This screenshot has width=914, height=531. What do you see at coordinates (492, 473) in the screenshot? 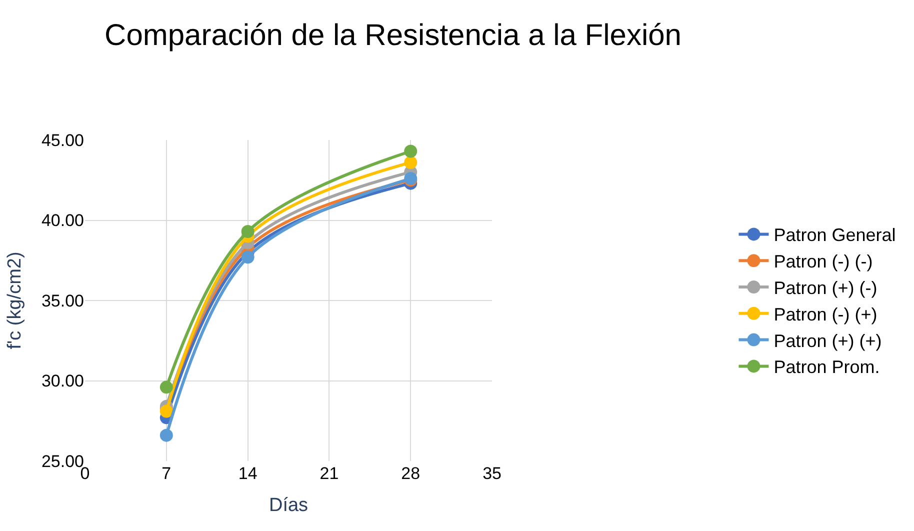
I see `x-tick-label: 35` at bounding box center [492, 473].